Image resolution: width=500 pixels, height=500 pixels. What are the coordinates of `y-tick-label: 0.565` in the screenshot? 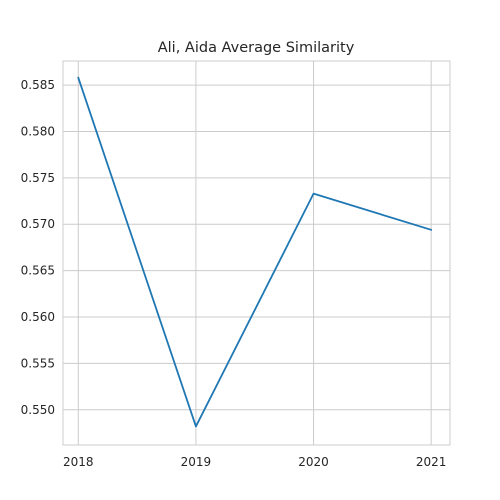 It's located at (38, 271).